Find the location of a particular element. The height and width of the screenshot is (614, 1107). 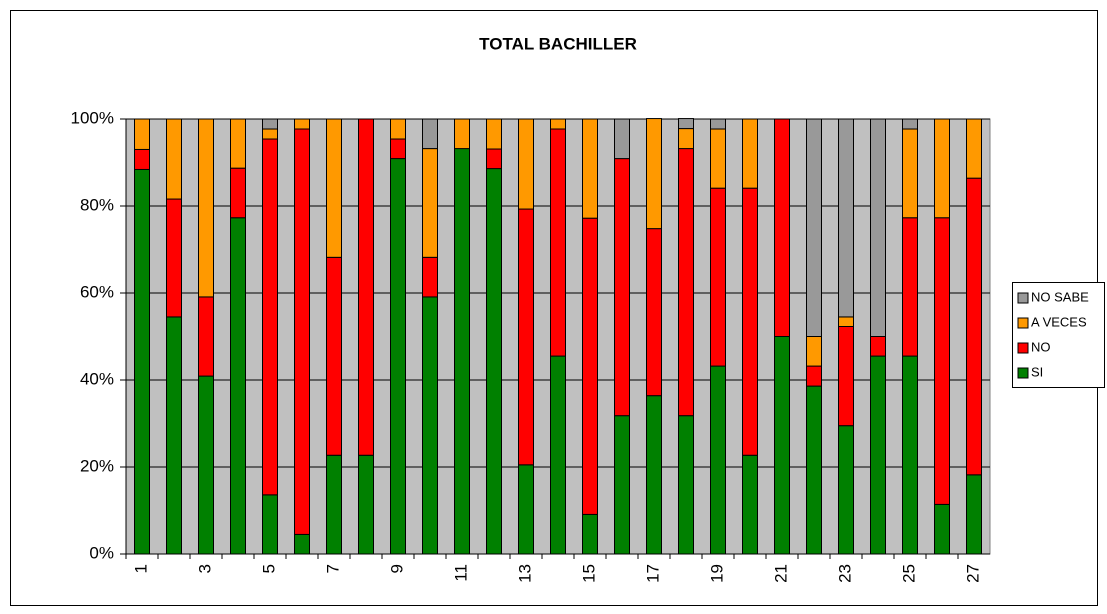

x-tick-label: 5 is located at coordinates (268, 568).